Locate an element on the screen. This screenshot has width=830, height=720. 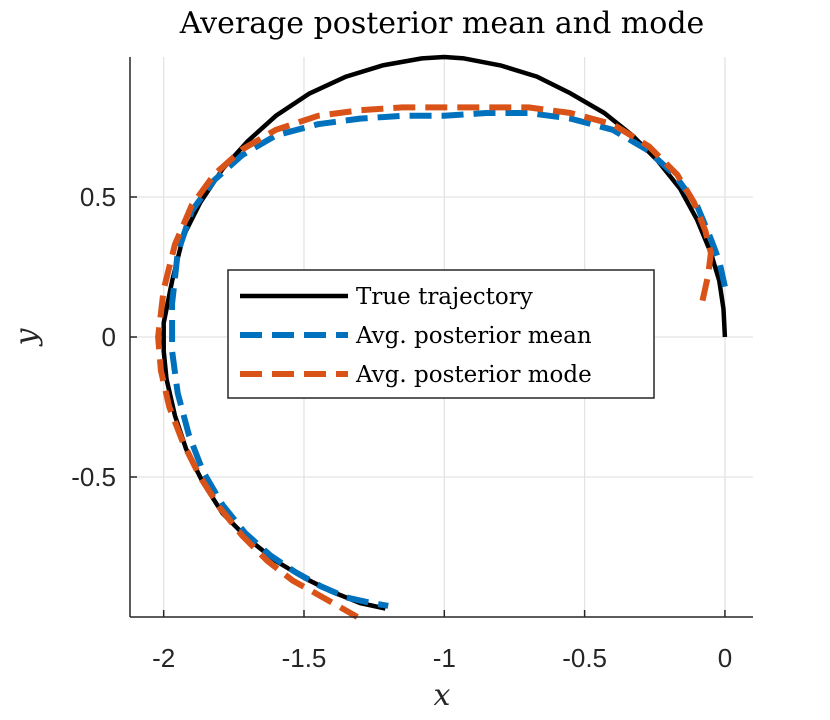
x-tick-label: -1 is located at coordinates (444, 658).